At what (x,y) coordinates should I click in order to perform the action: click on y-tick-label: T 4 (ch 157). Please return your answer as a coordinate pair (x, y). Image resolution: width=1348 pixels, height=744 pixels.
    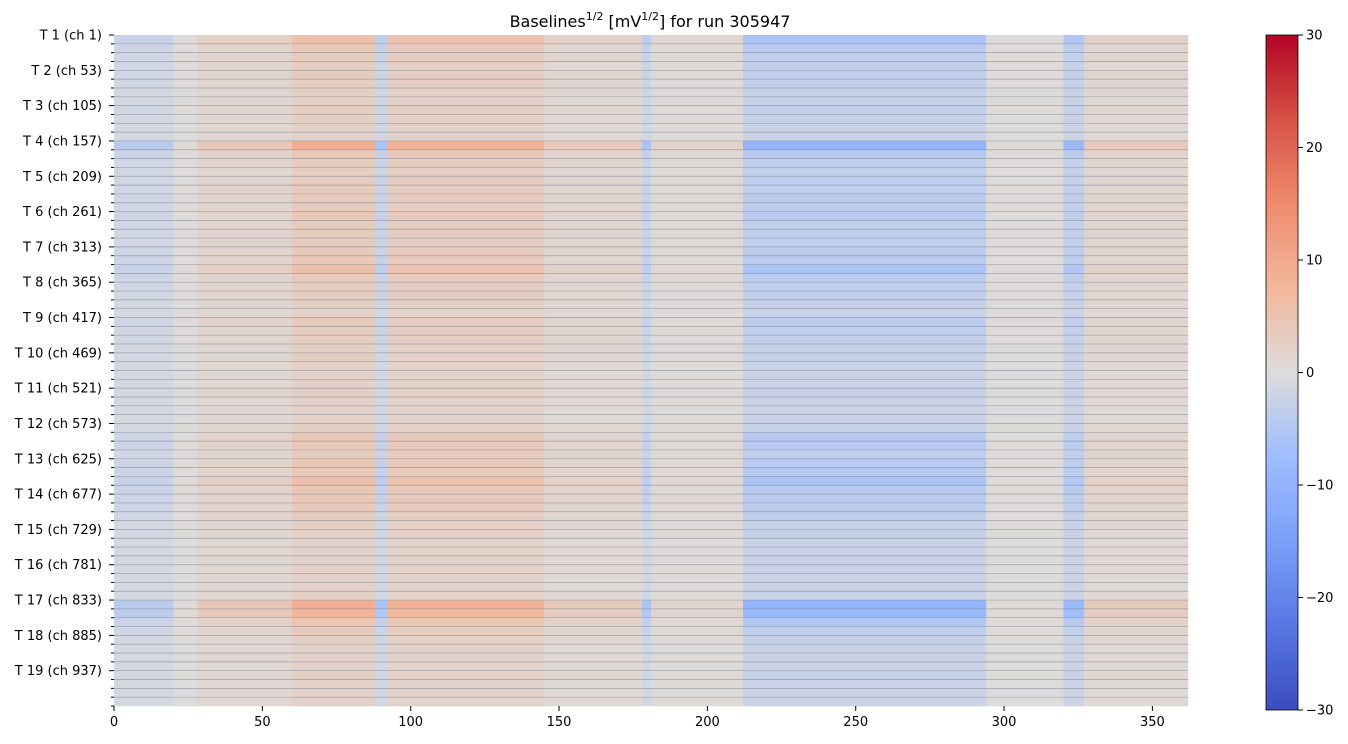
    Looking at the image, I should click on (62, 141).